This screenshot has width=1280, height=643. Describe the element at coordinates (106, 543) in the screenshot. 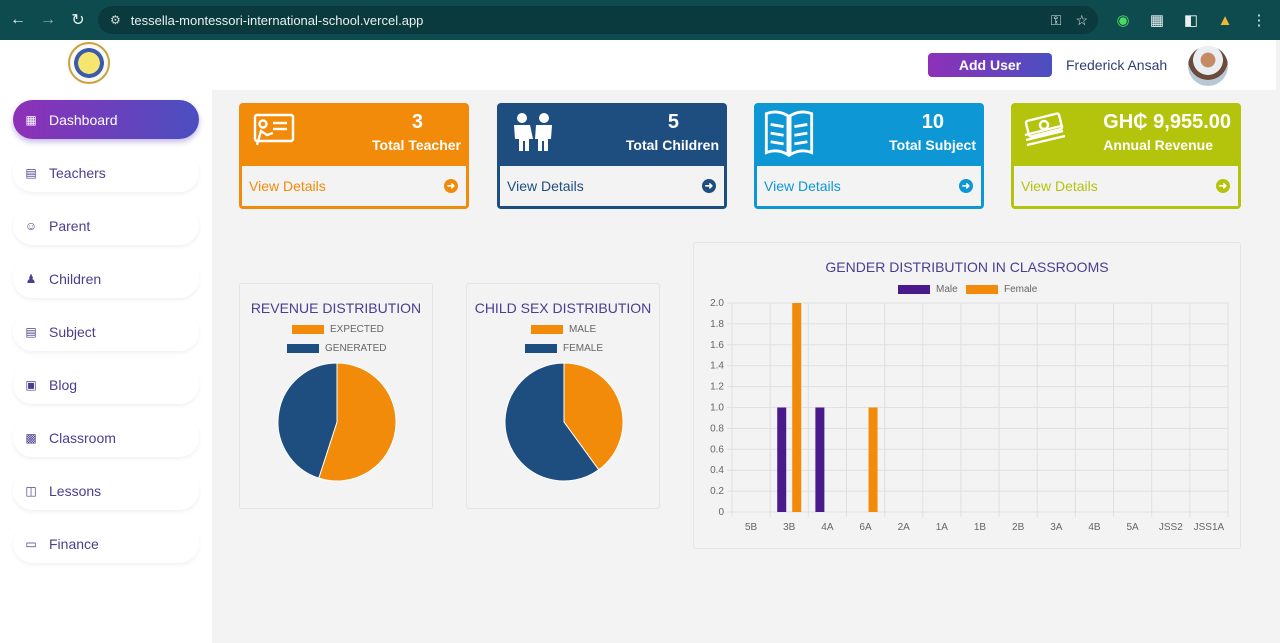

I see `sidebar-item-finance: ▭ Finance` at that location.